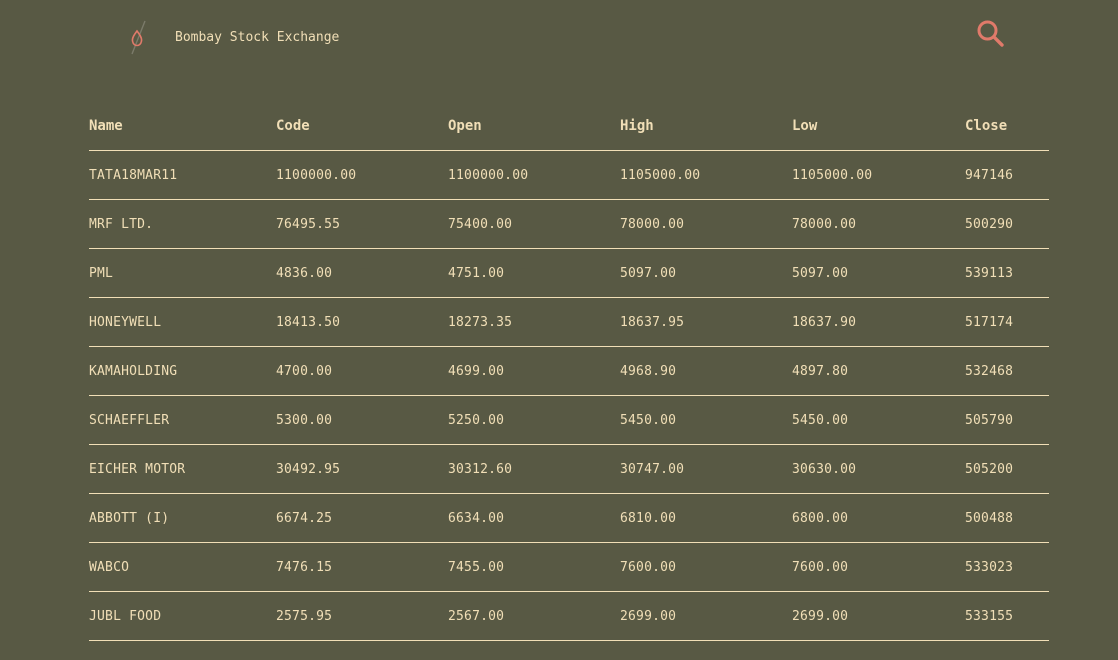 This screenshot has width=1118, height=660. Describe the element at coordinates (1007, 175) in the screenshot. I see `cell-close: 947146` at that location.